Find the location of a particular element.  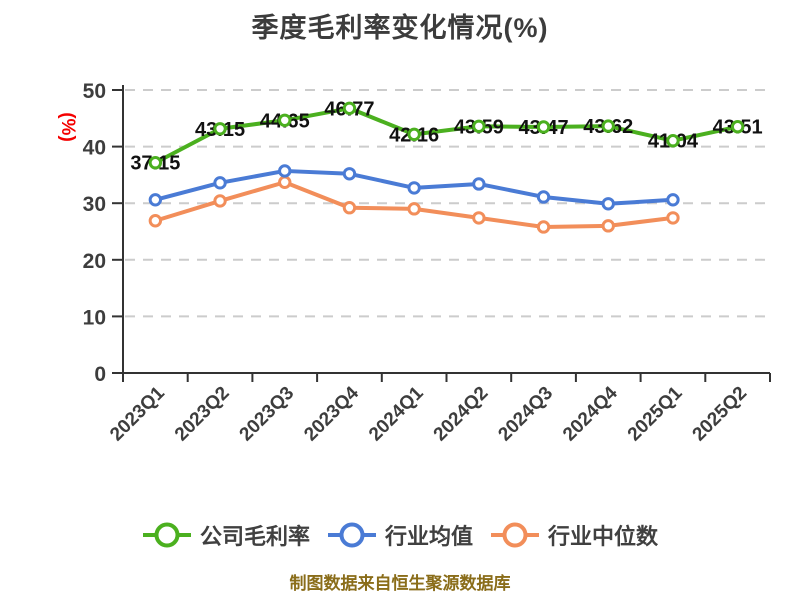

legend-item-行业均值: 行业均值 is located at coordinates (400, 535).